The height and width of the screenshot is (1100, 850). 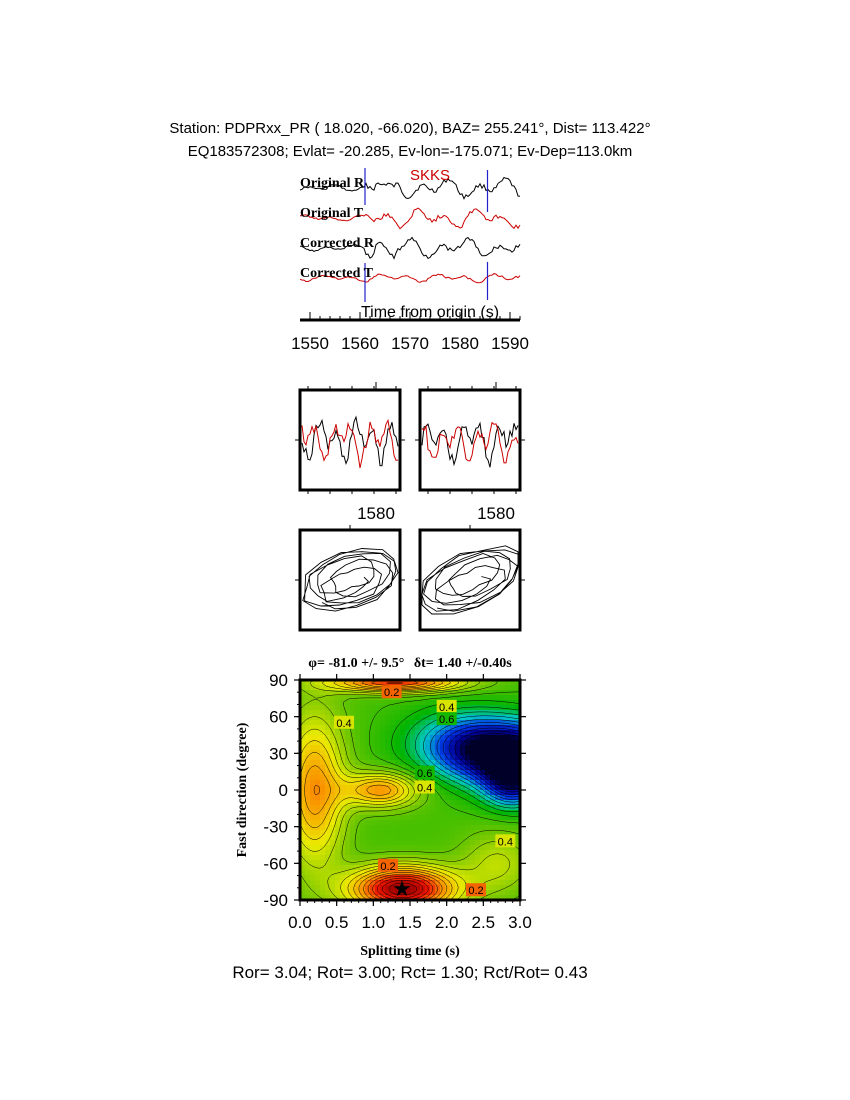 I want to click on phi-result: φ= -81.0 +/- 9.5°, so click(x=356, y=663).